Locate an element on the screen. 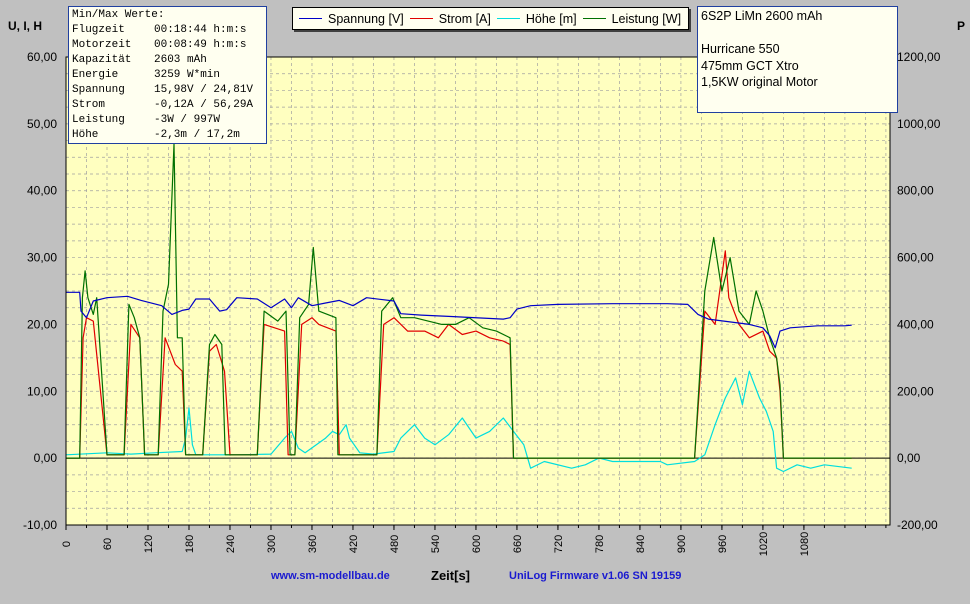 The width and height of the screenshot is (970, 604). minmax-label: Flugzeit is located at coordinates (98, 30).